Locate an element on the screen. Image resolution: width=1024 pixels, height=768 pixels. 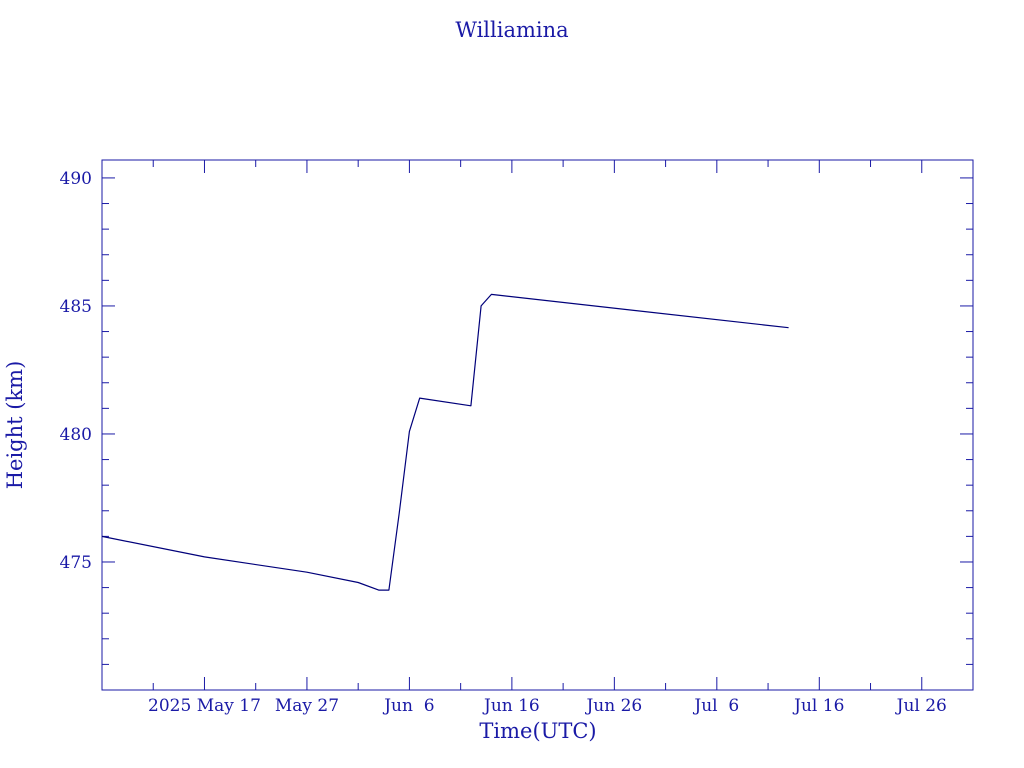
x-axis-label: Time(UTC) is located at coordinates (537, 731).